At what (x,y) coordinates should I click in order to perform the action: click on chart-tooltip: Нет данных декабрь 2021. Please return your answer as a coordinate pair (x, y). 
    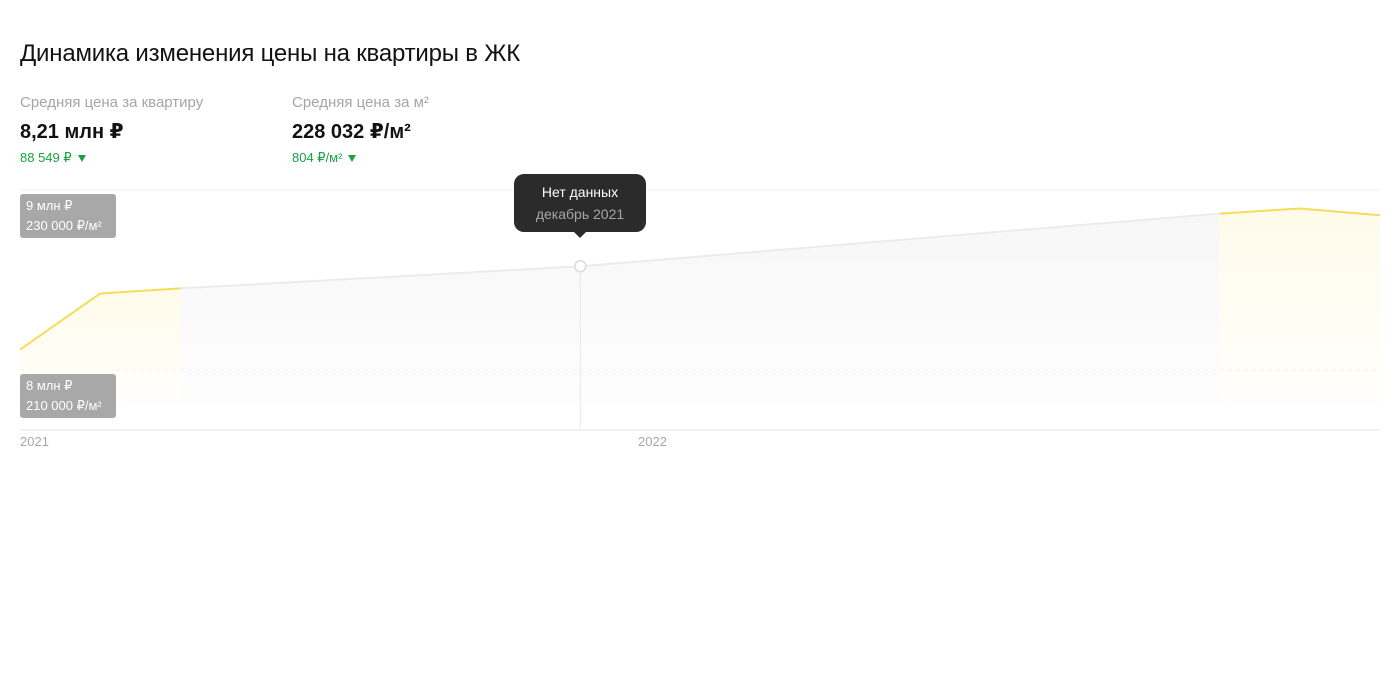
    Looking at the image, I should click on (580, 206).